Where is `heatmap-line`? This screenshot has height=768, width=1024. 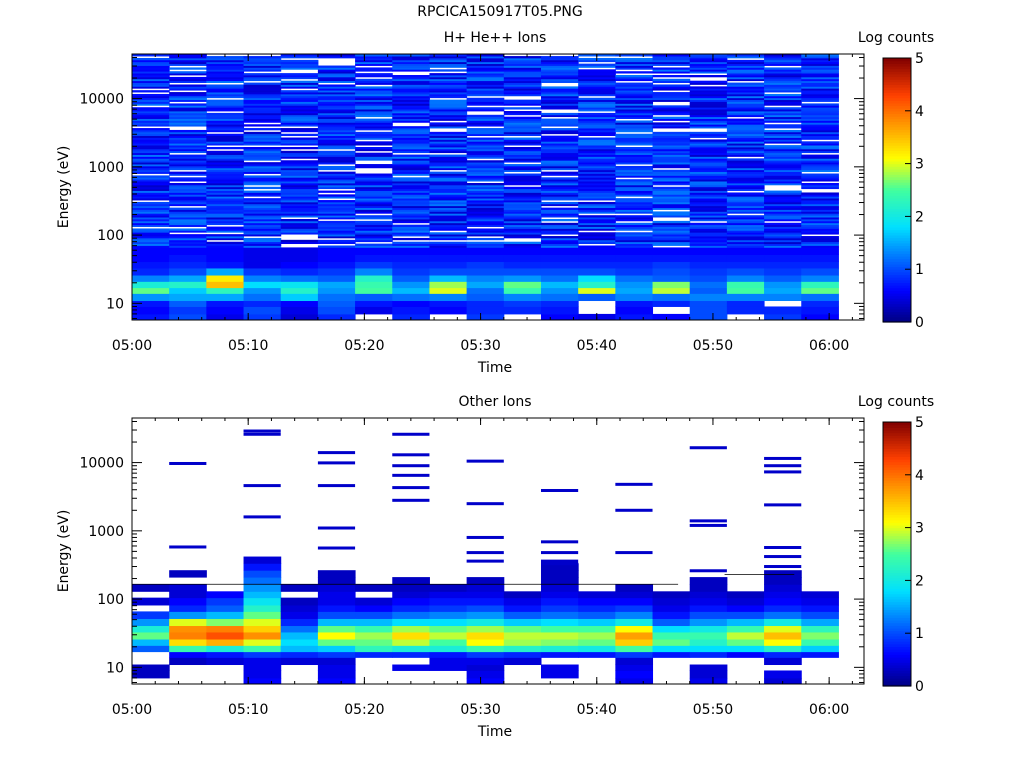
heatmap-line is located at coordinates (336, 548).